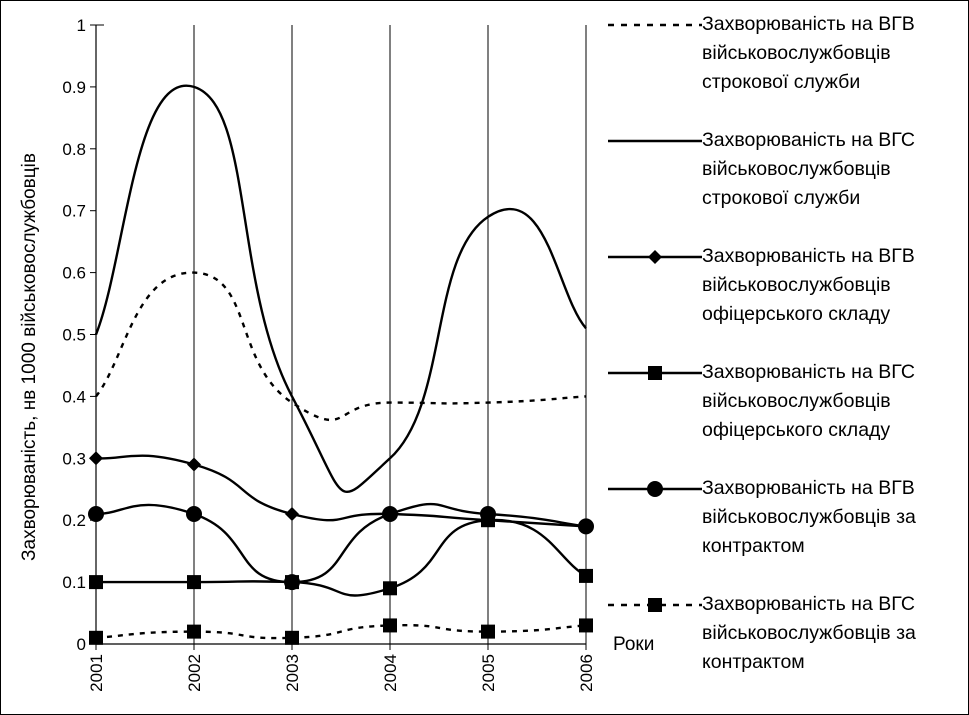  Describe the element at coordinates (81, 25) in the screenshot. I see `y-tick-label: 1` at that location.